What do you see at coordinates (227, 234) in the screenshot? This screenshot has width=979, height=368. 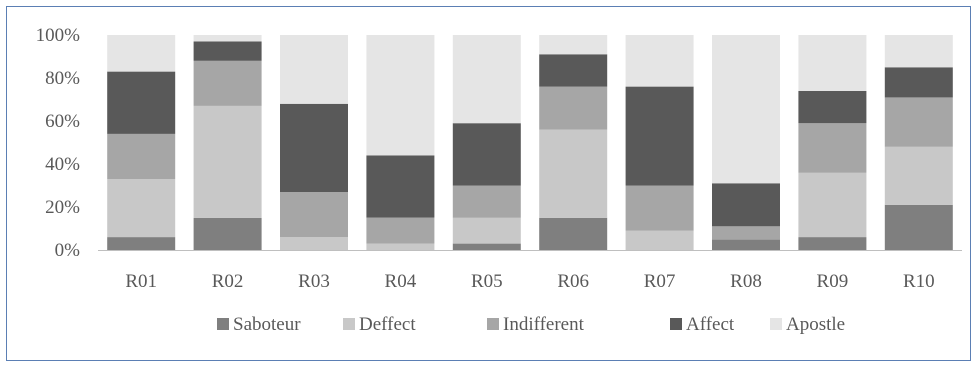 I see `bar-r02-saboteur` at bounding box center [227, 234].